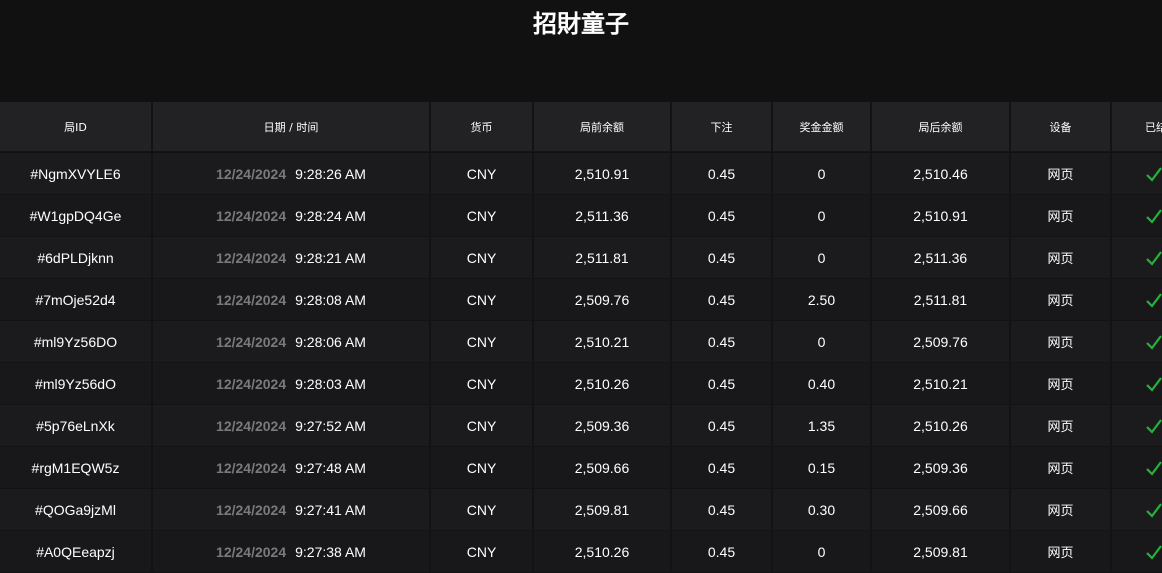  What do you see at coordinates (330, 257) in the screenshot?
I see `time: 9:28:21 AM` at bounding box center [330, 257].